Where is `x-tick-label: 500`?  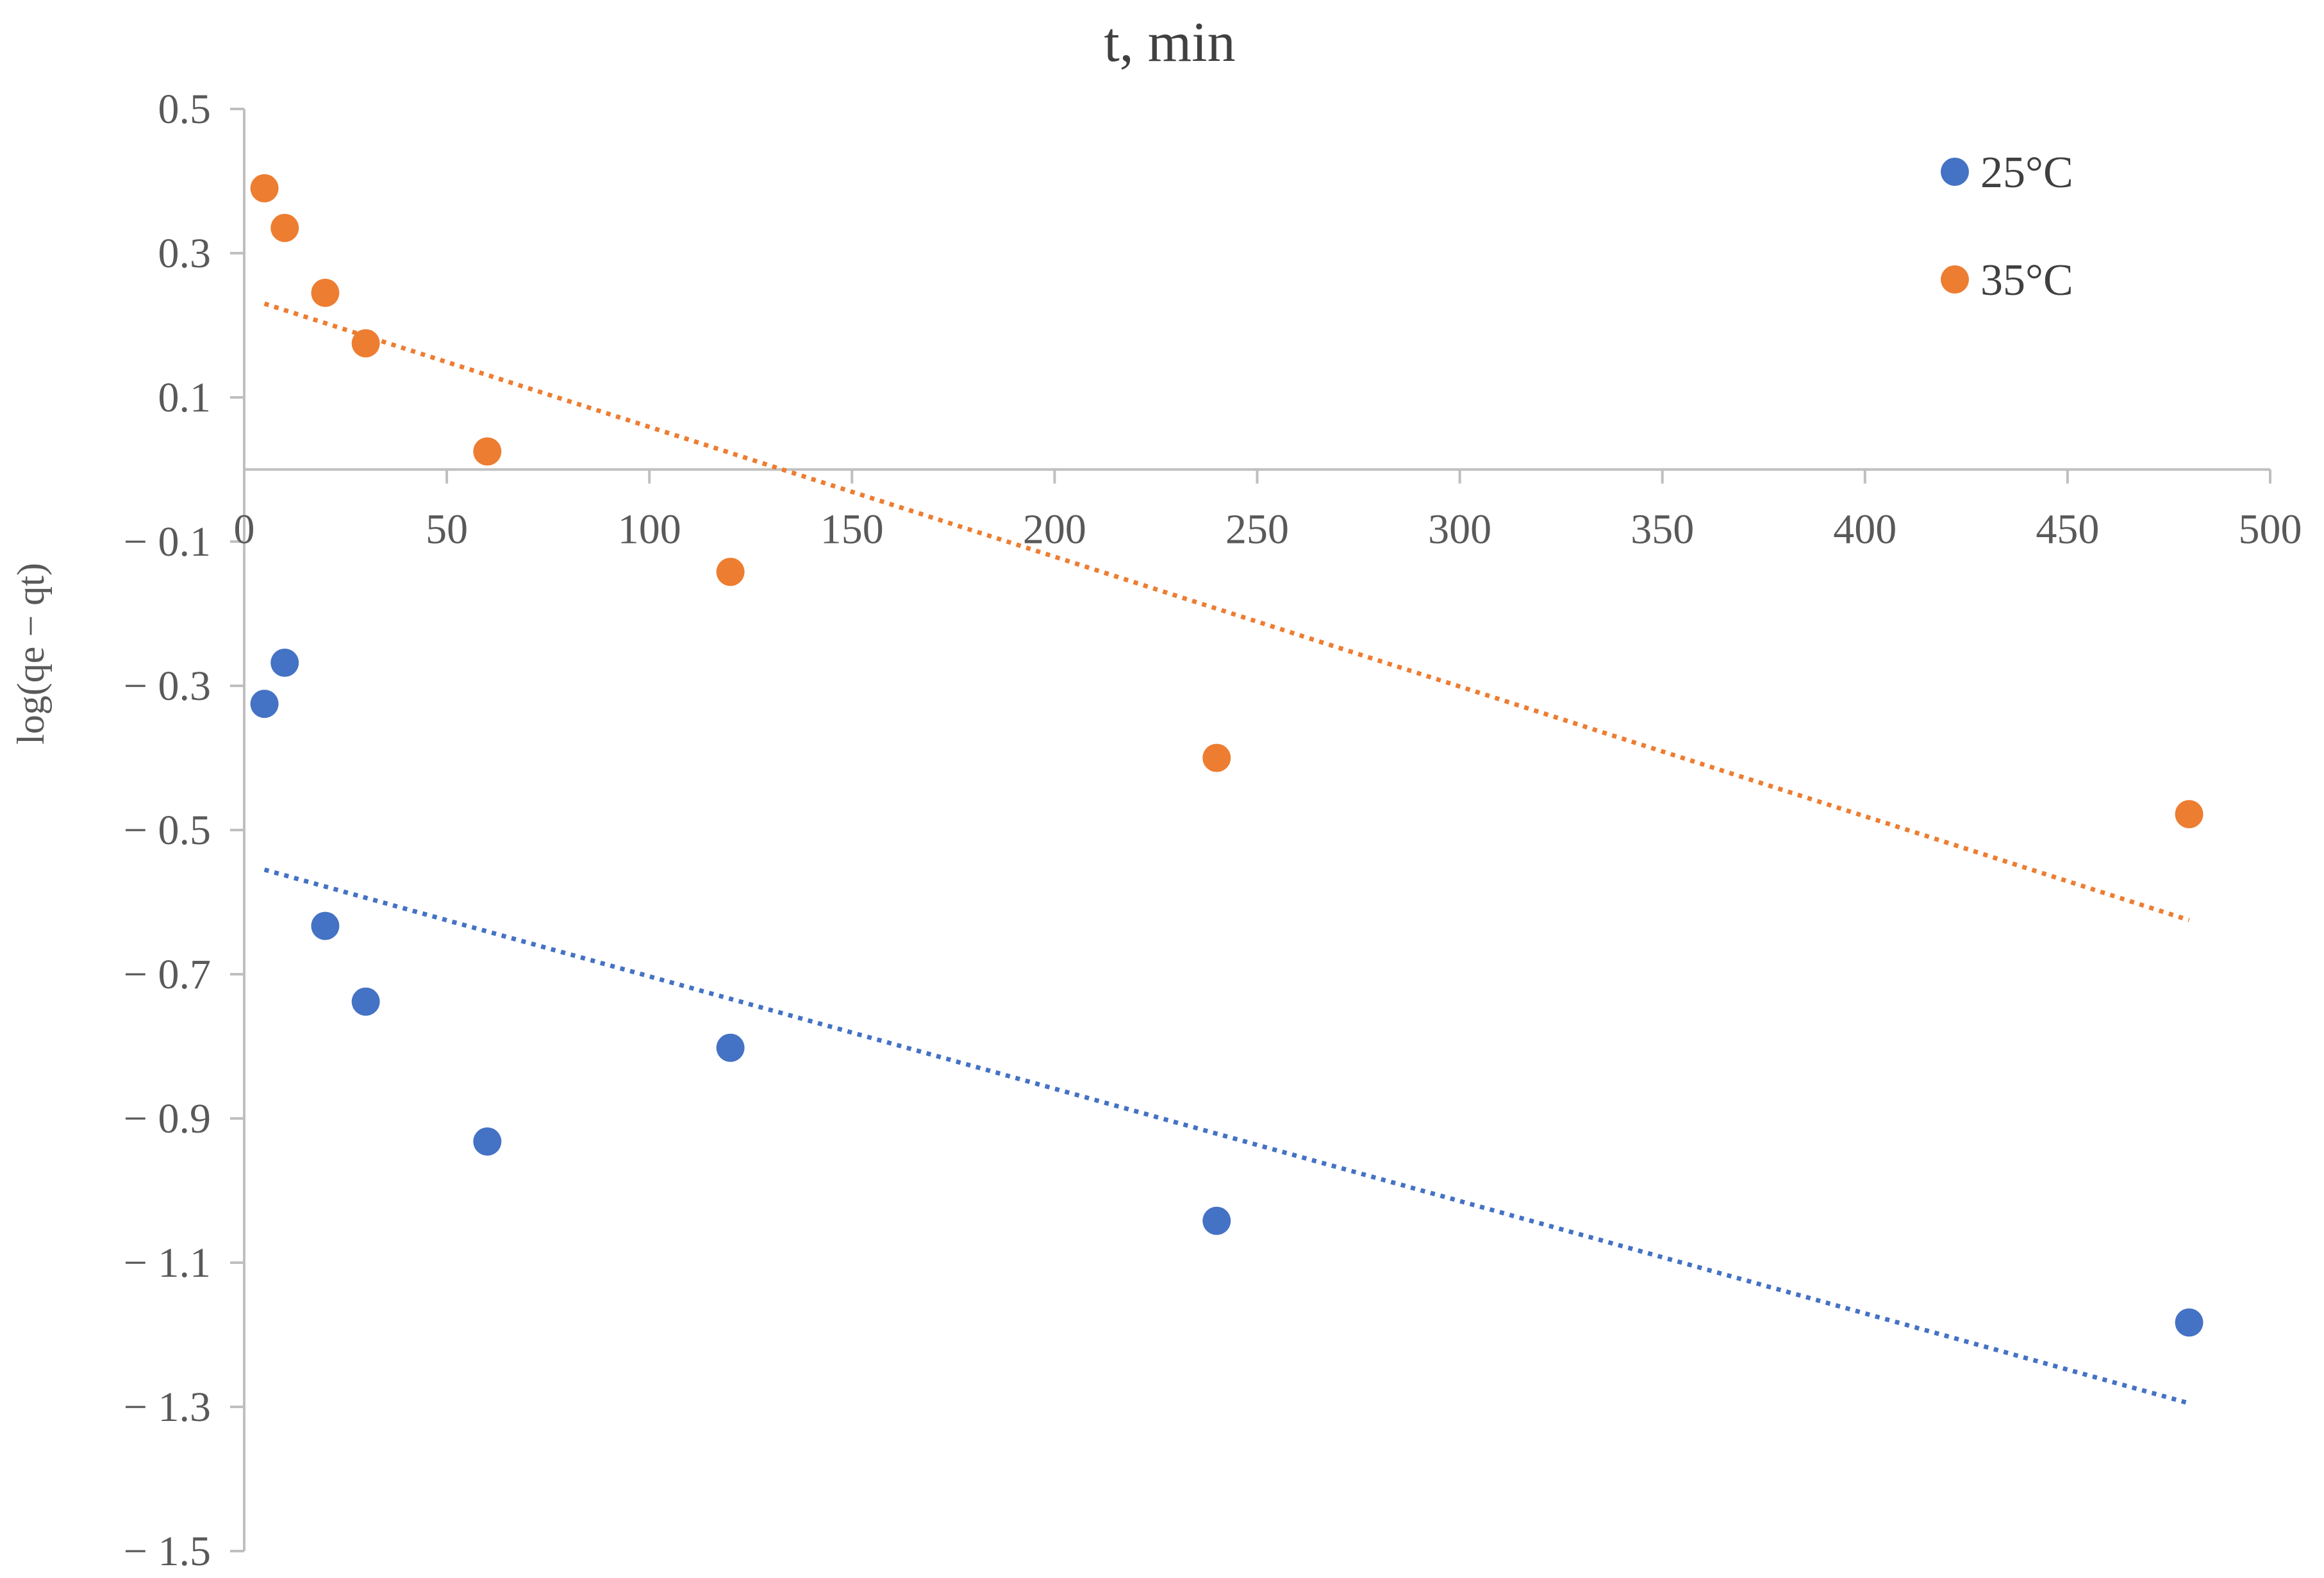 x-tick-label: 500 is located at coordinates (2271, 529).